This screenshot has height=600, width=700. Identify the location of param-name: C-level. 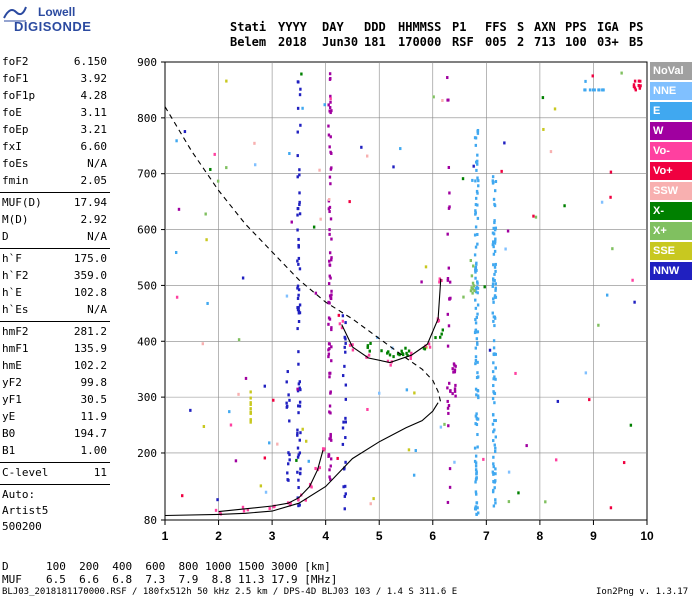
(25, 472).